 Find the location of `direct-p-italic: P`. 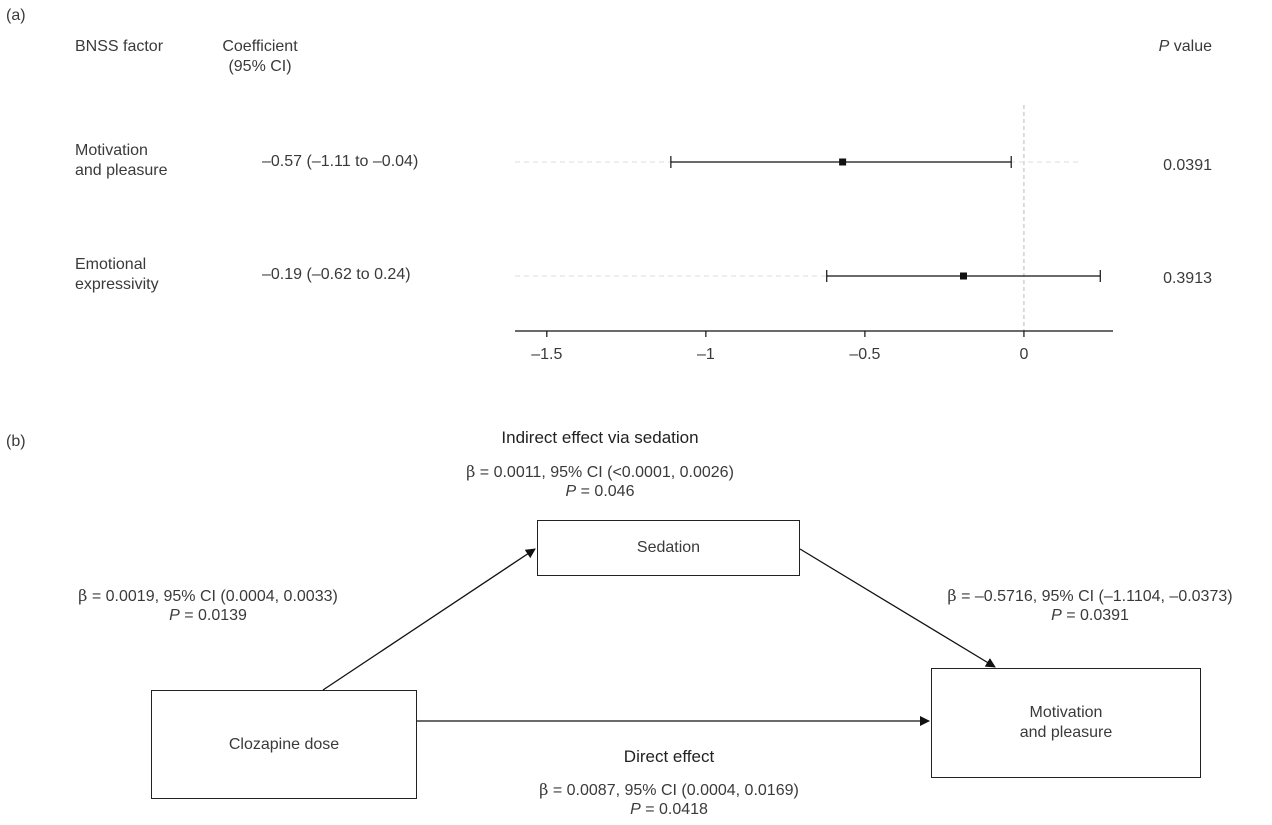

direct-p-italic: P is located at coordinates (635, 809).